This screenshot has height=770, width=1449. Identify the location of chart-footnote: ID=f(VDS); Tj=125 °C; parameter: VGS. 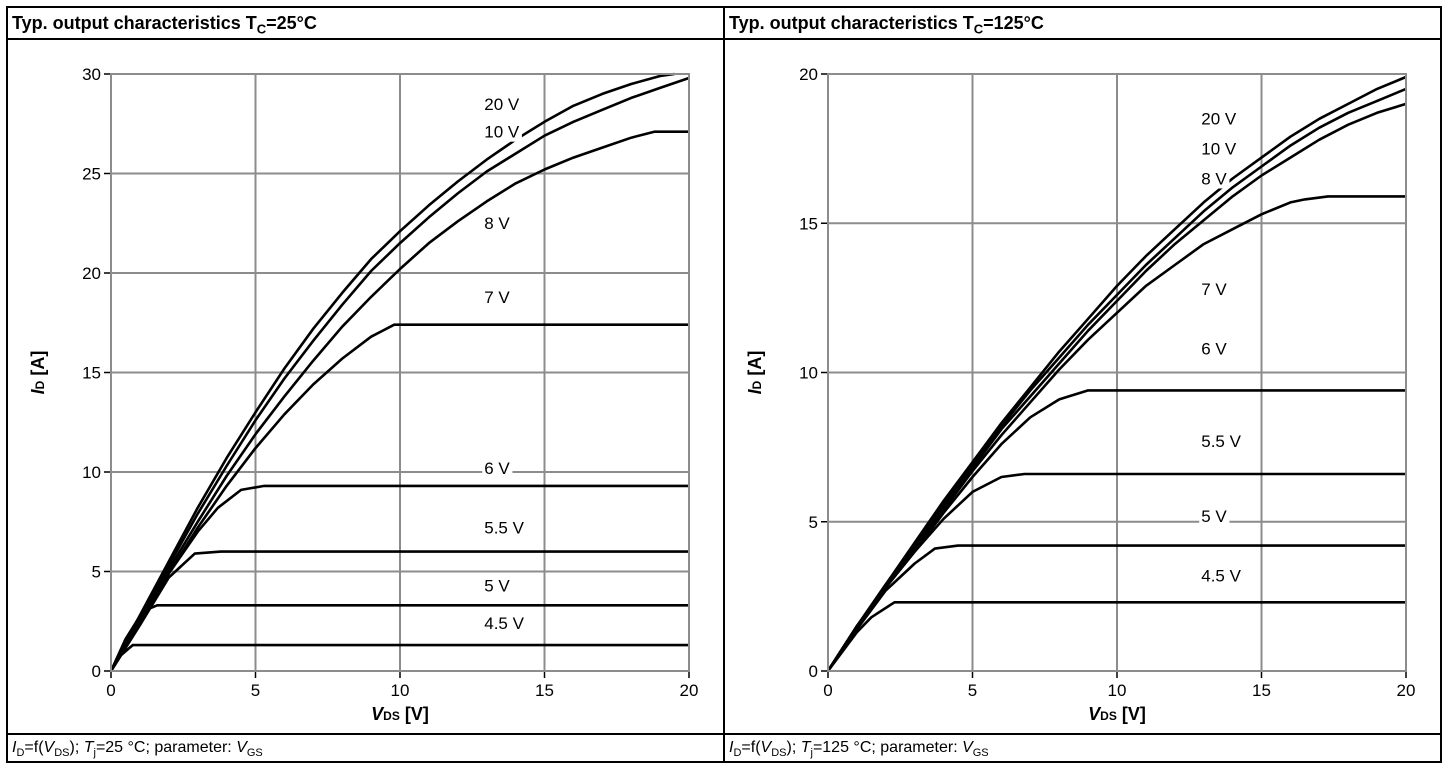
(1082, 747).